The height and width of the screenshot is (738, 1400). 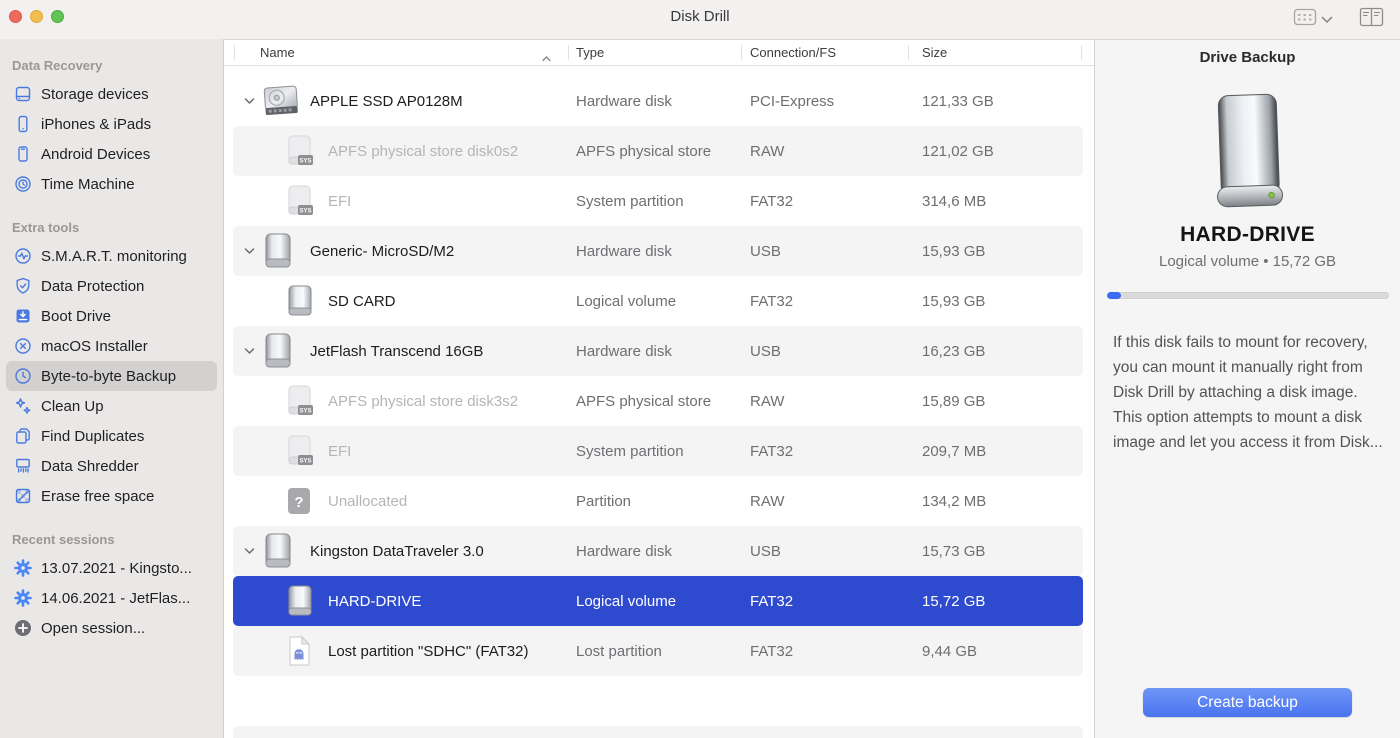 What do you see at coordinates (300, 301) in the screenshot?
I see `volume-icon` at bounding box center [300, 301].